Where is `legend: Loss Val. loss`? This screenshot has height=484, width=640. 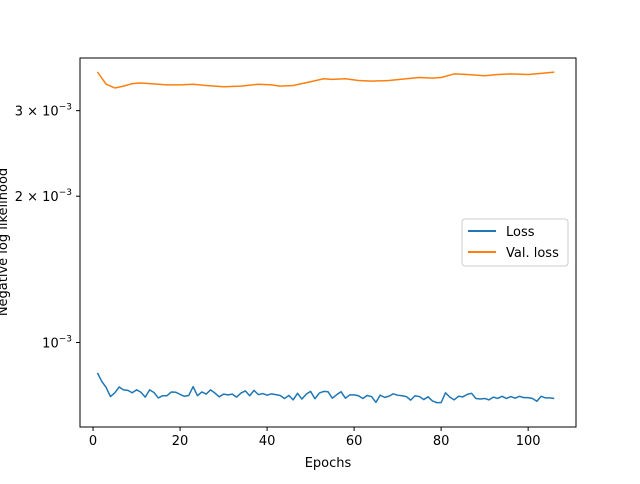
legend: Loss Val. loss is located at coordinates (515, 242).